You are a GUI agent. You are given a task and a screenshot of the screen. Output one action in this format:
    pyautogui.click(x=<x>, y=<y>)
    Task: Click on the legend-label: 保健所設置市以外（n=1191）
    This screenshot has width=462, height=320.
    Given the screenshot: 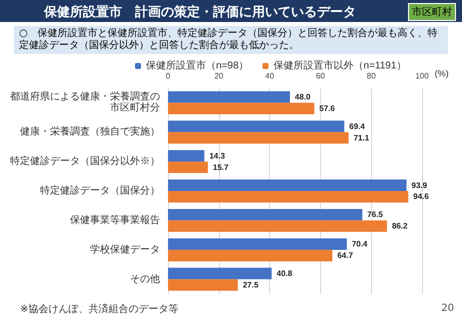 What is the action you would take?
    pyautogui.click(x=340, y=66)
    